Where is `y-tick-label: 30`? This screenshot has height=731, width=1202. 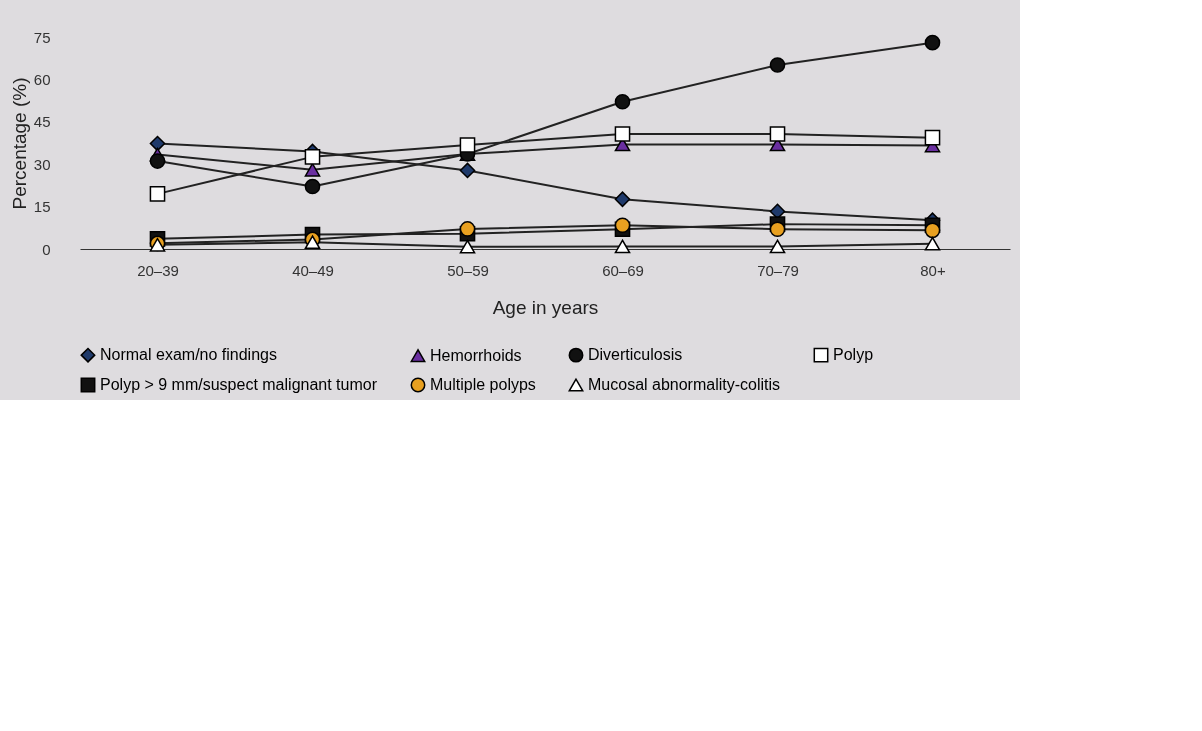 y-tick-label: 30 is located at coordinates (42, 164).